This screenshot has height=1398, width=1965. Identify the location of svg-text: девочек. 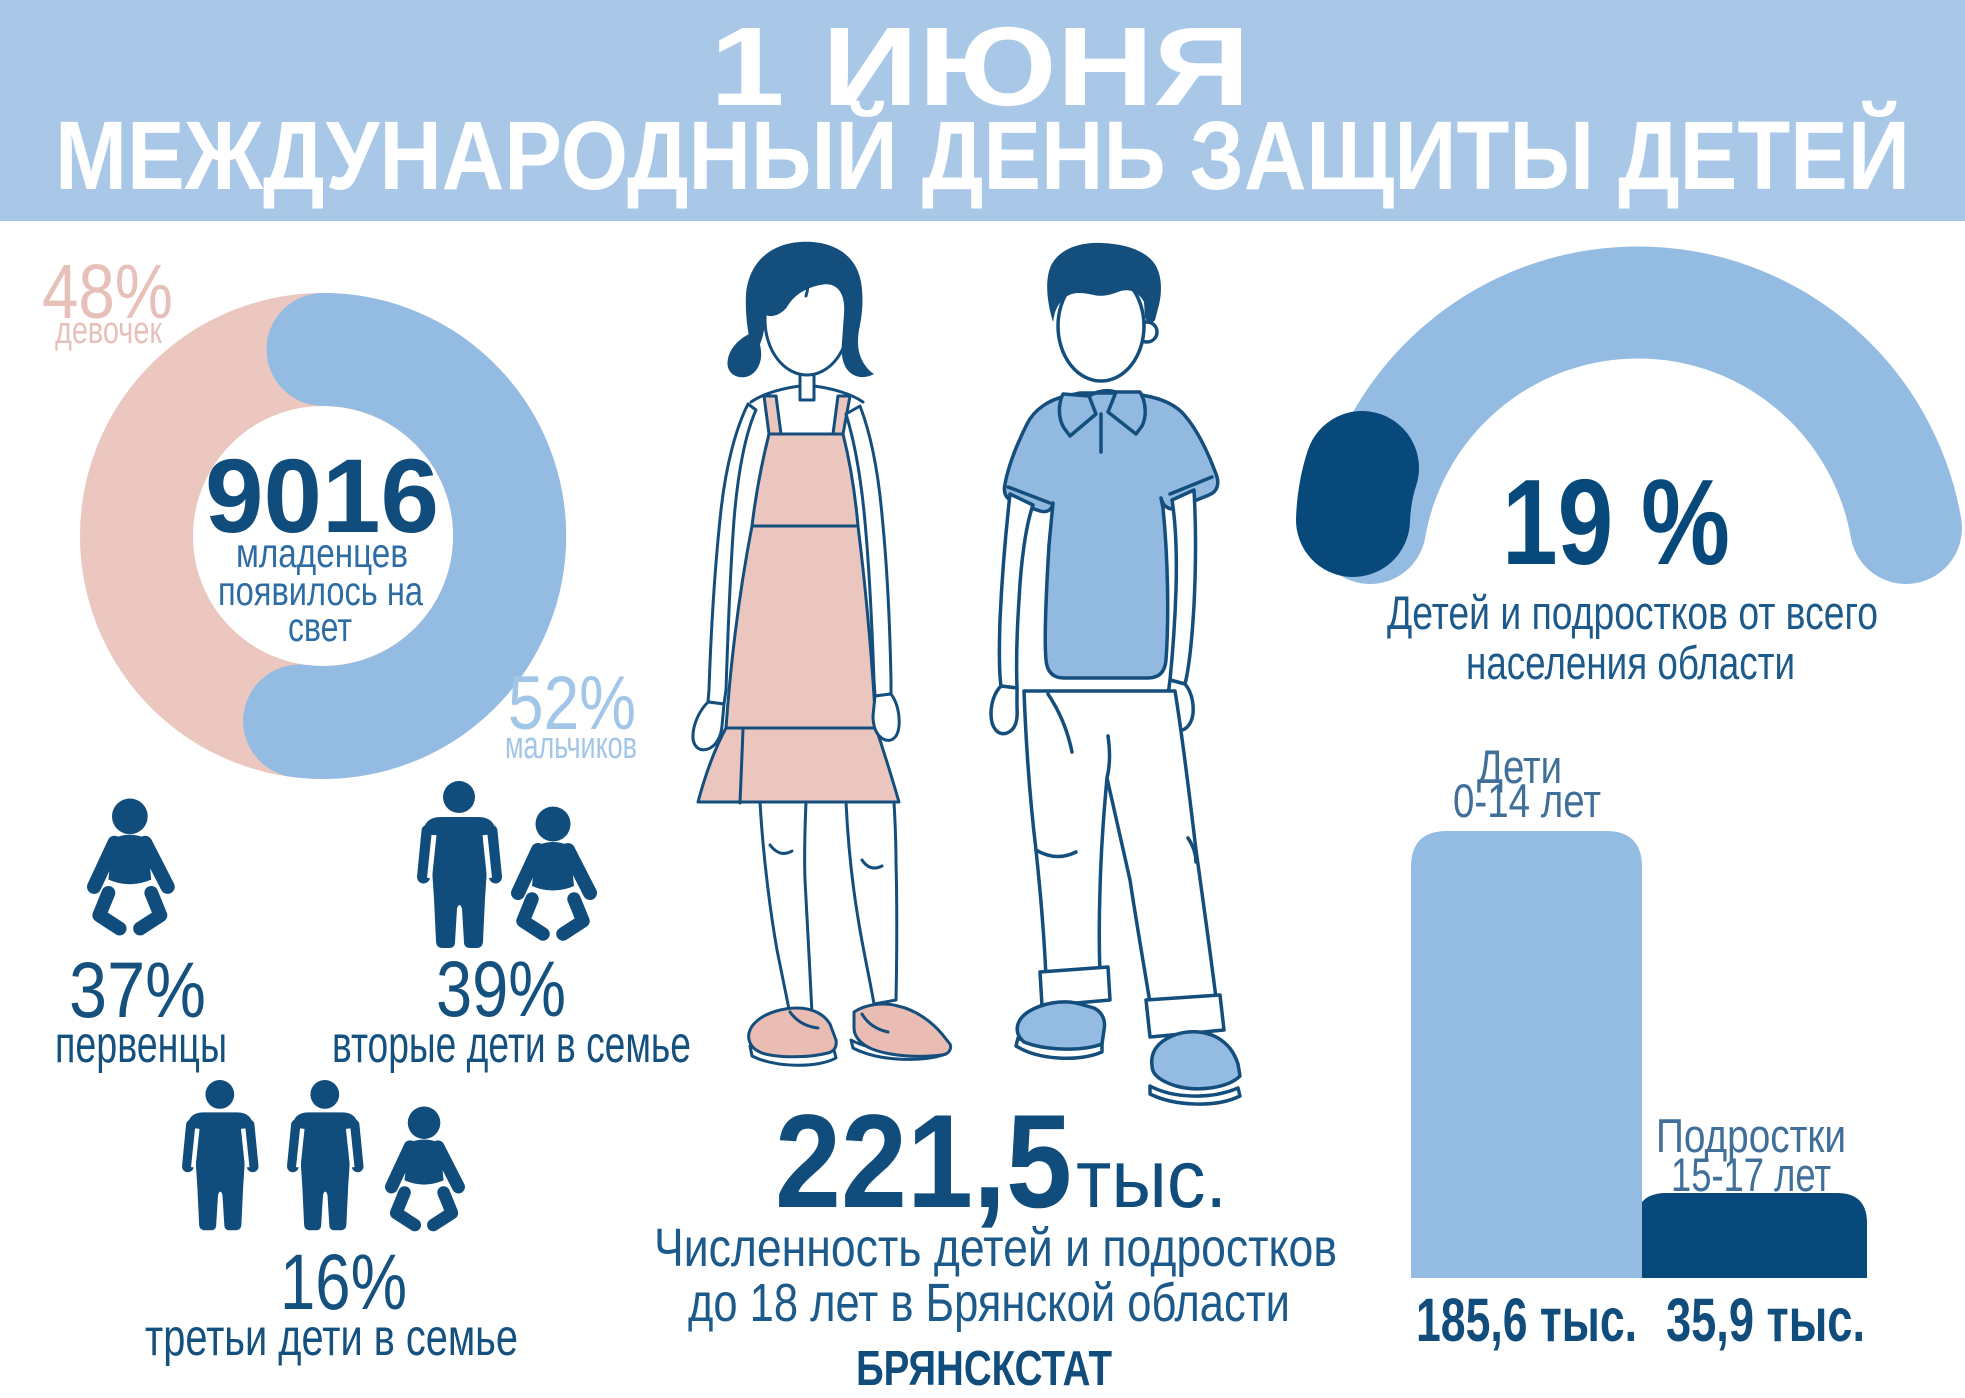
(108, 331).